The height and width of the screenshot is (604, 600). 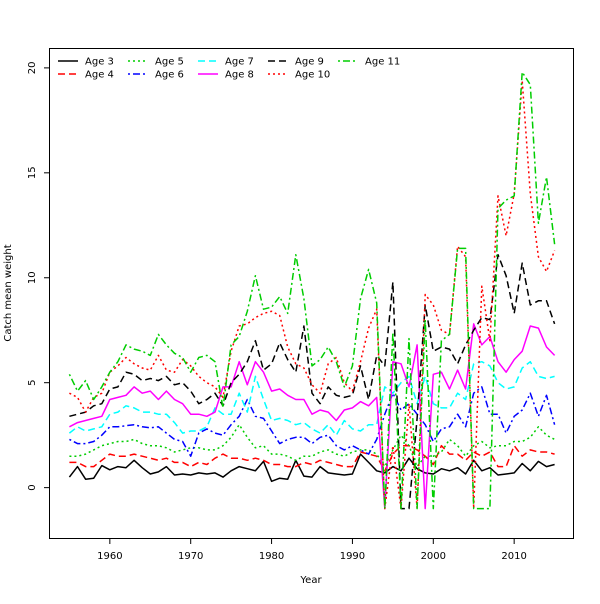 What do you see at coordinates (312, 550) in the screenshot?
I see `x-axis: 1960 1970 1980 1990 2000 2010` at bounding box center [312, 550].